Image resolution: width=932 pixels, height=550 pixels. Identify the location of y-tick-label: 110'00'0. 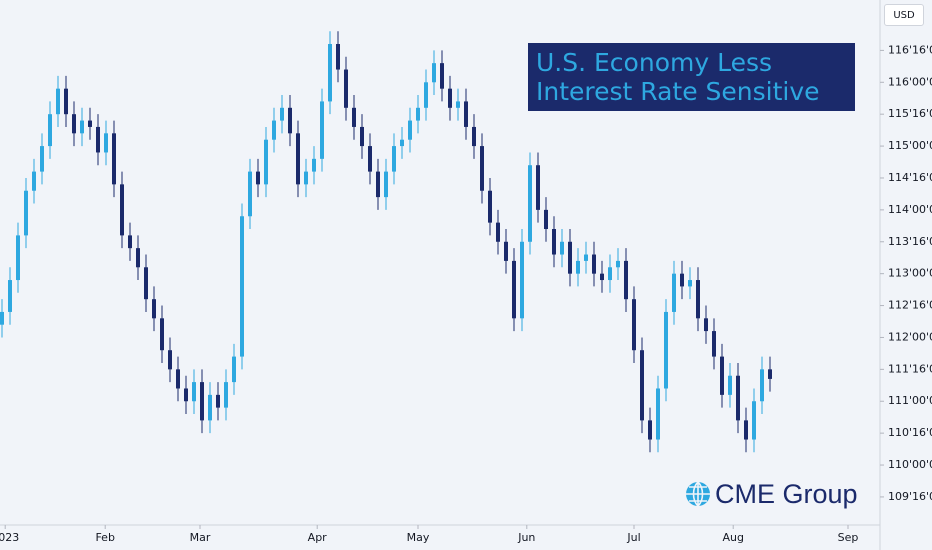
(910, 464).